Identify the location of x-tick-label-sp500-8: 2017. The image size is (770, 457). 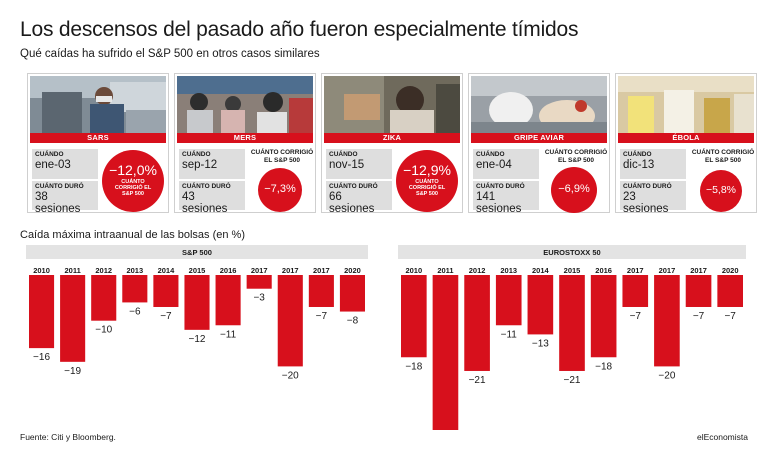
(290, 270).